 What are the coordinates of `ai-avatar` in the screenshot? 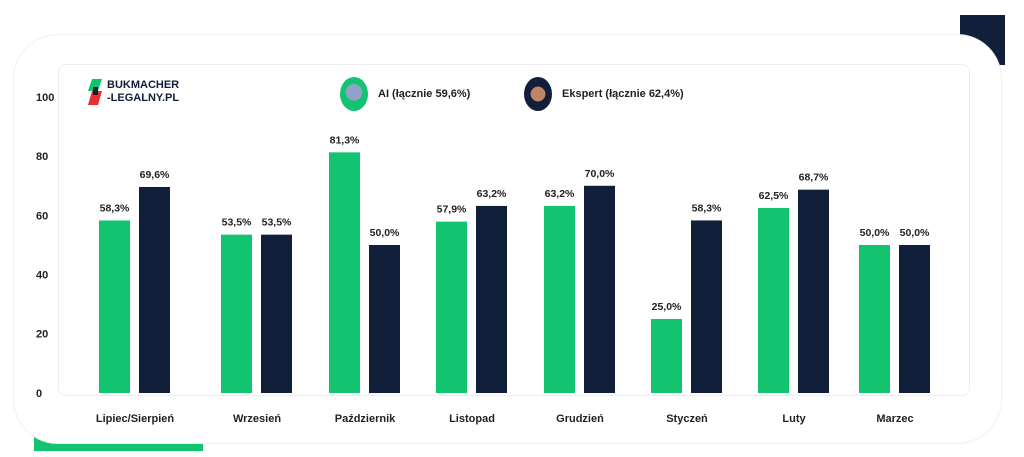 It's located at (354, 94).